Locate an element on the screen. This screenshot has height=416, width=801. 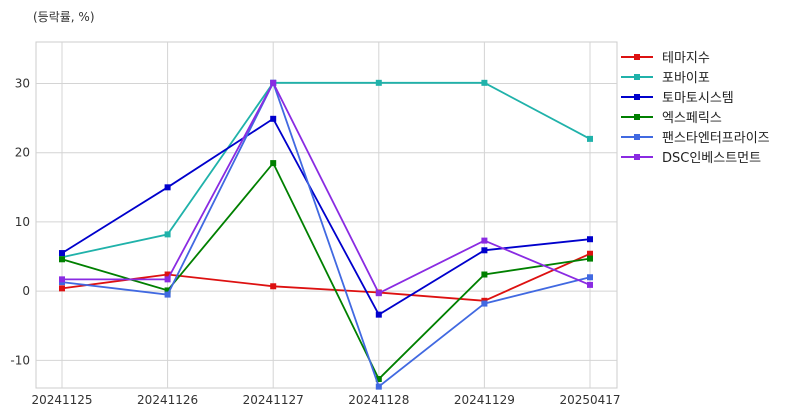
x-tick-label: 20241126 is located at coordinates (167, 400).